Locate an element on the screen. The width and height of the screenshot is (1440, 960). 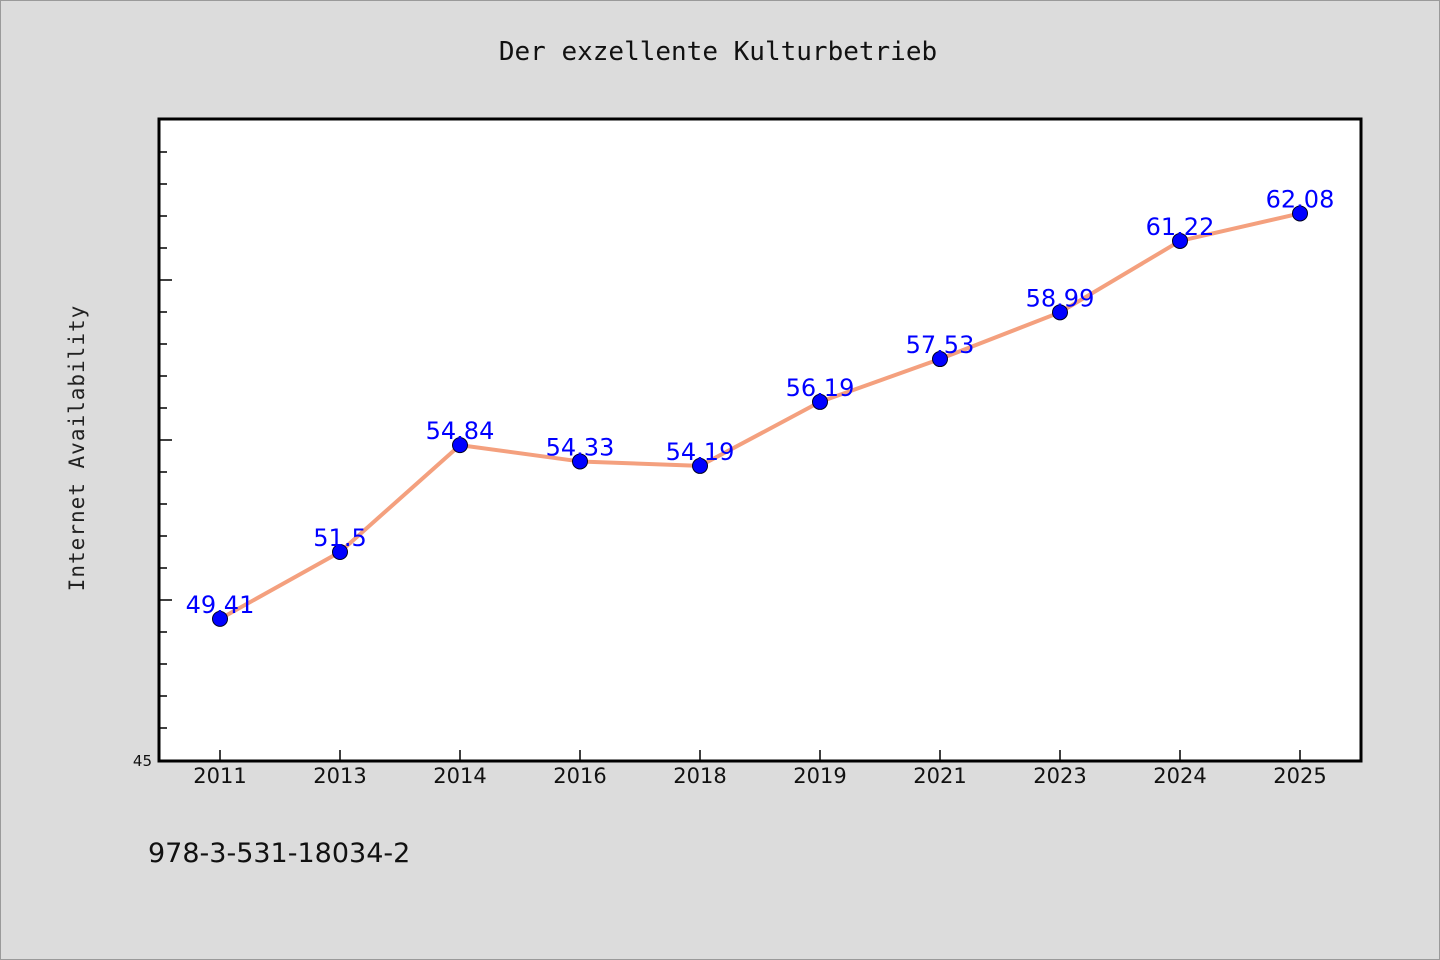
data-label: 54.84 is located at coordinates (460, 431).